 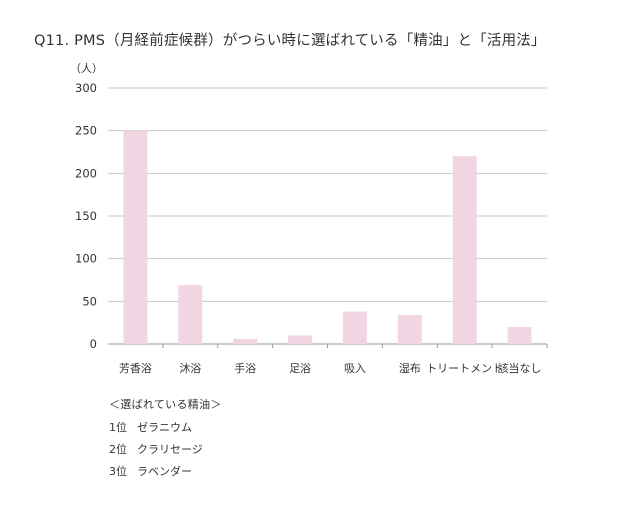 What do you see at coordinates (93, 344) in the screenshot?
I see `y-tick-label: 0` at bounding box center [93, 344].